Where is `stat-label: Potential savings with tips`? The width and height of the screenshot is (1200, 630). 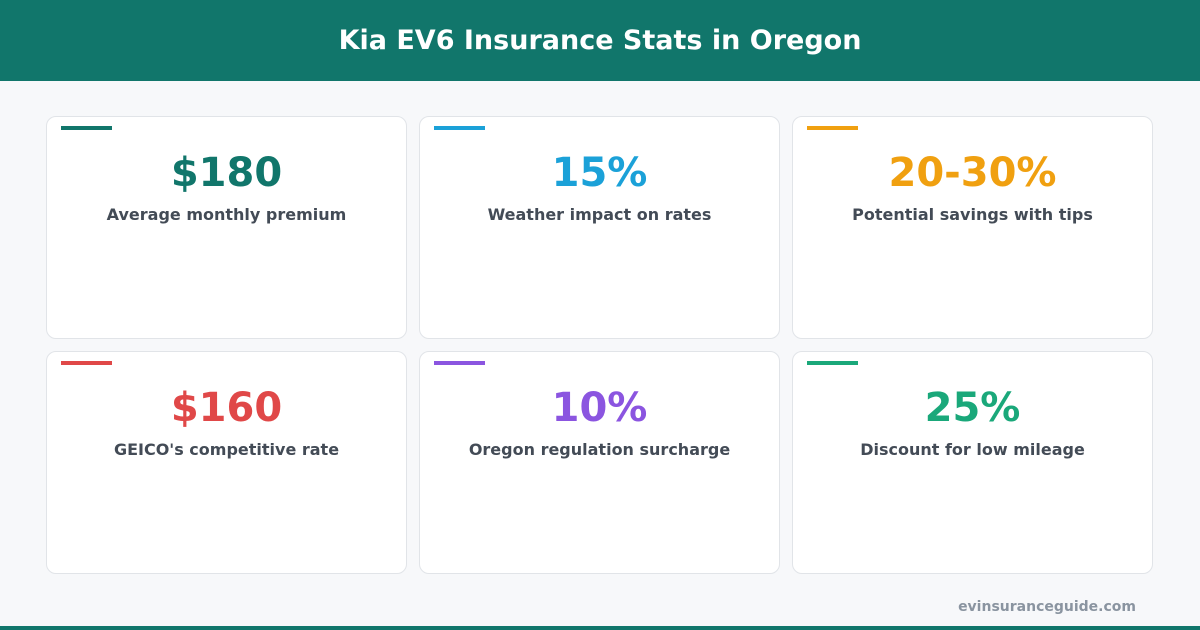 stat-label: Potential savings with tips is located at coordinates (972, 214).